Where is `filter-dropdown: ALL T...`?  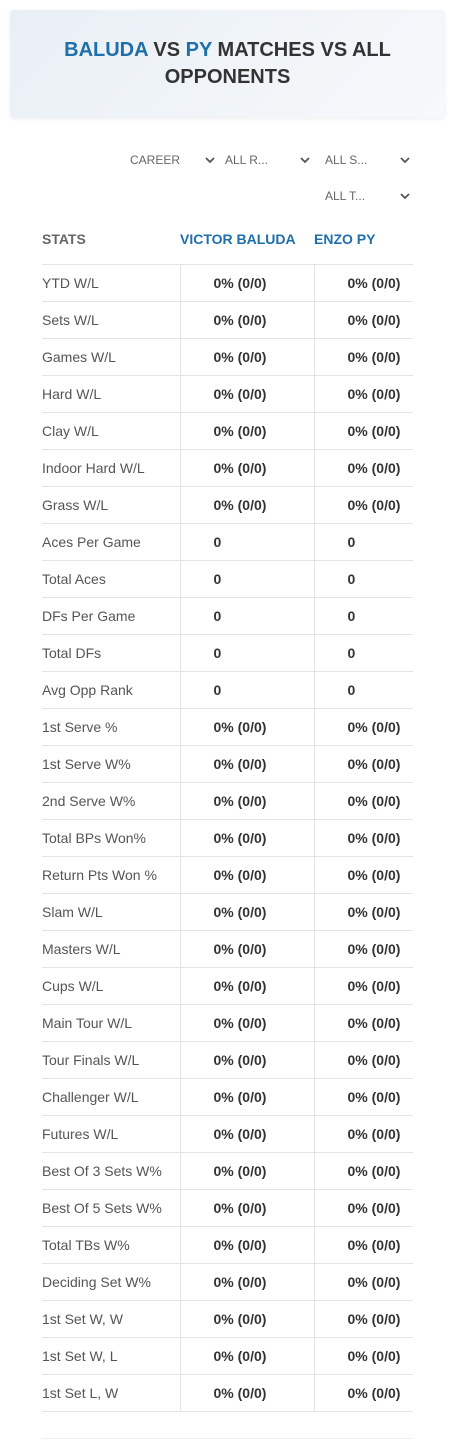 filter-dropdown: ALL T... is located at coordinates (367, 196).